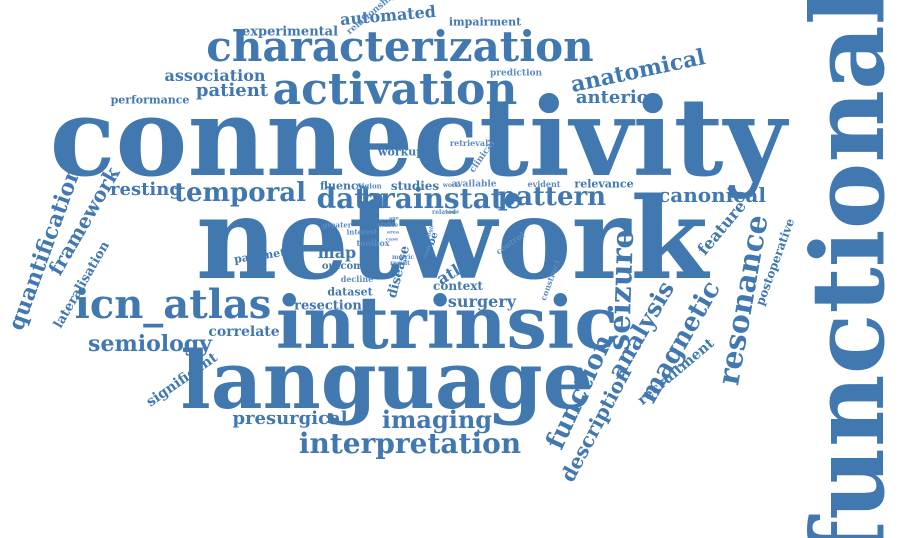 This screenshot has width=900, height=538. Describe the element at coordinates (388, 225) in the screenshot. I see `word-stable: stable` at that location.